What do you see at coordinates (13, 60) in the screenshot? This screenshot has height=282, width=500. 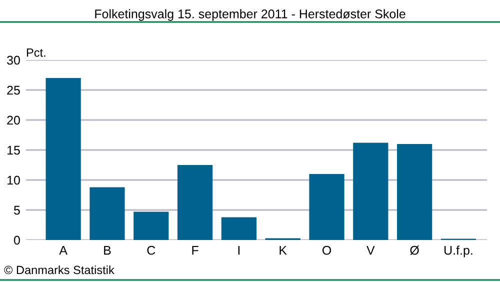 I see `y-tick-label: 30` at bounding box center [13, 60].